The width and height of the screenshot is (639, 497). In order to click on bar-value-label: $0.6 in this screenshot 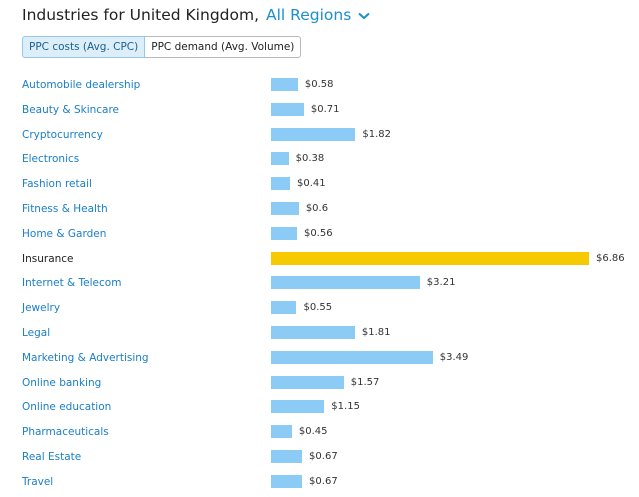, I will do `click(317, 208)`.